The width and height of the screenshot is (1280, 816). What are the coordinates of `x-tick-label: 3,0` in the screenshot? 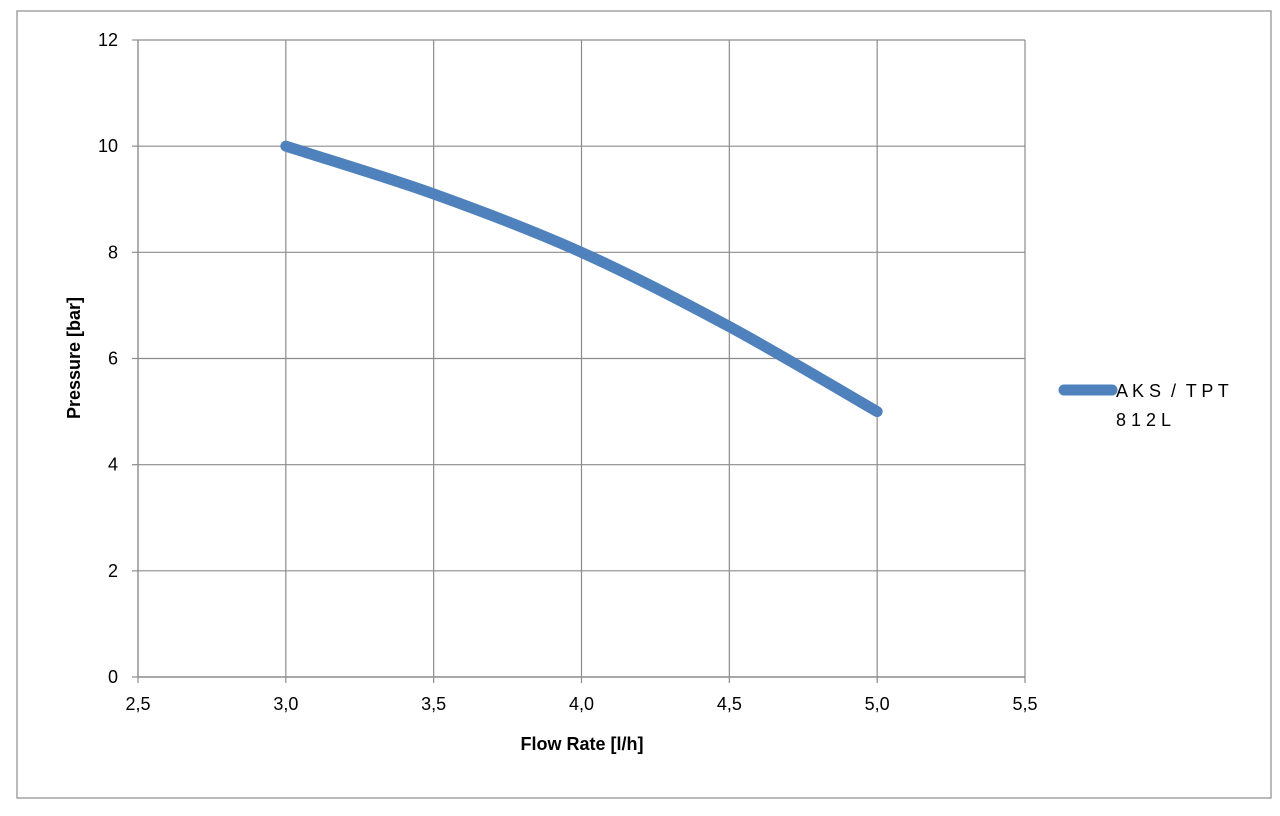 It's located at (285, 704).